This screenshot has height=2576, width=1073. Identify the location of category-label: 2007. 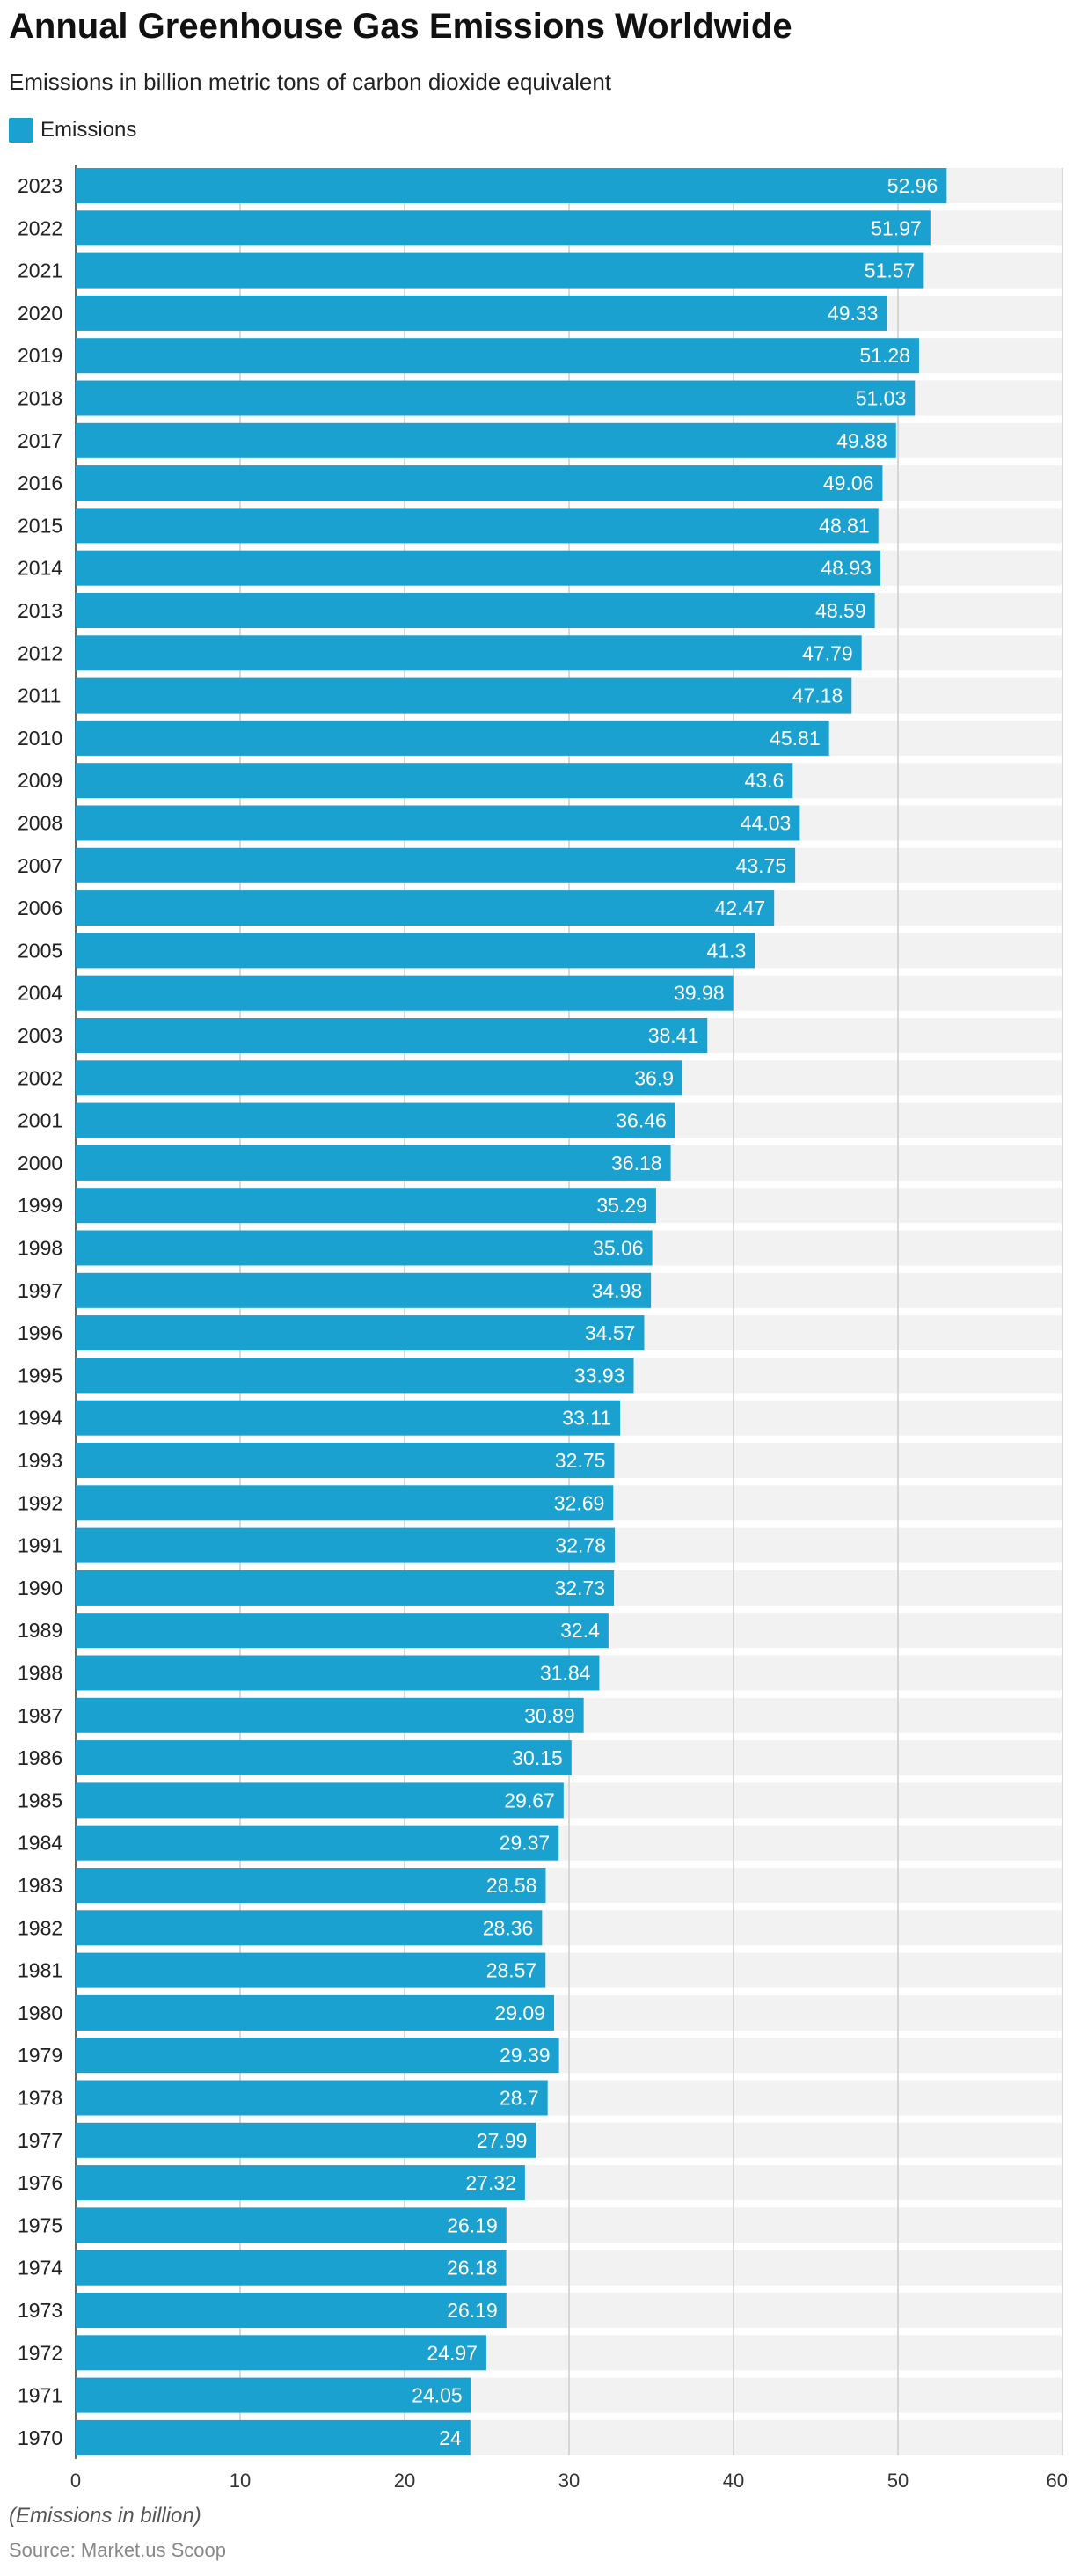
(40, 865).